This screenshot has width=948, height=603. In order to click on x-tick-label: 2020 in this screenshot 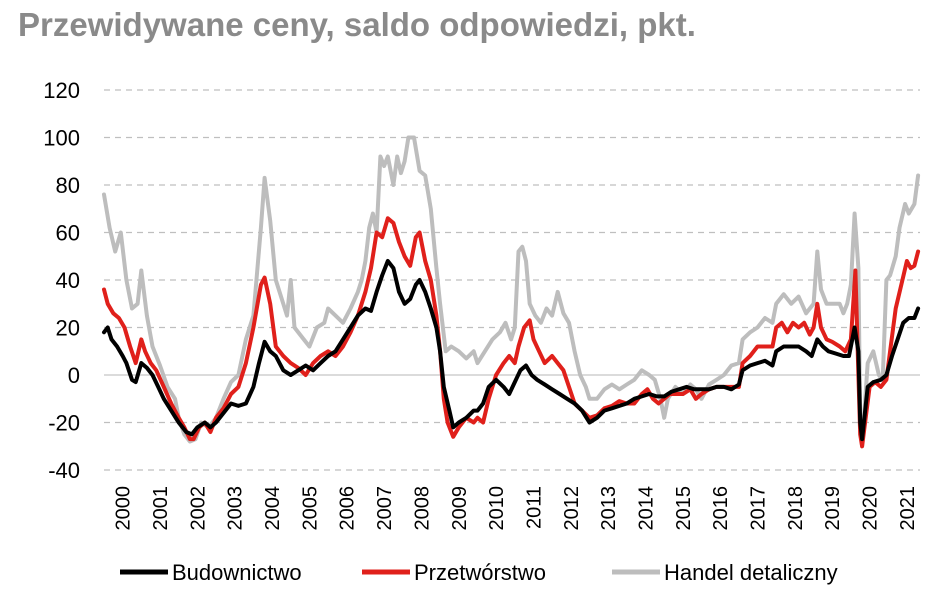, I will do `click(871, 508)`.